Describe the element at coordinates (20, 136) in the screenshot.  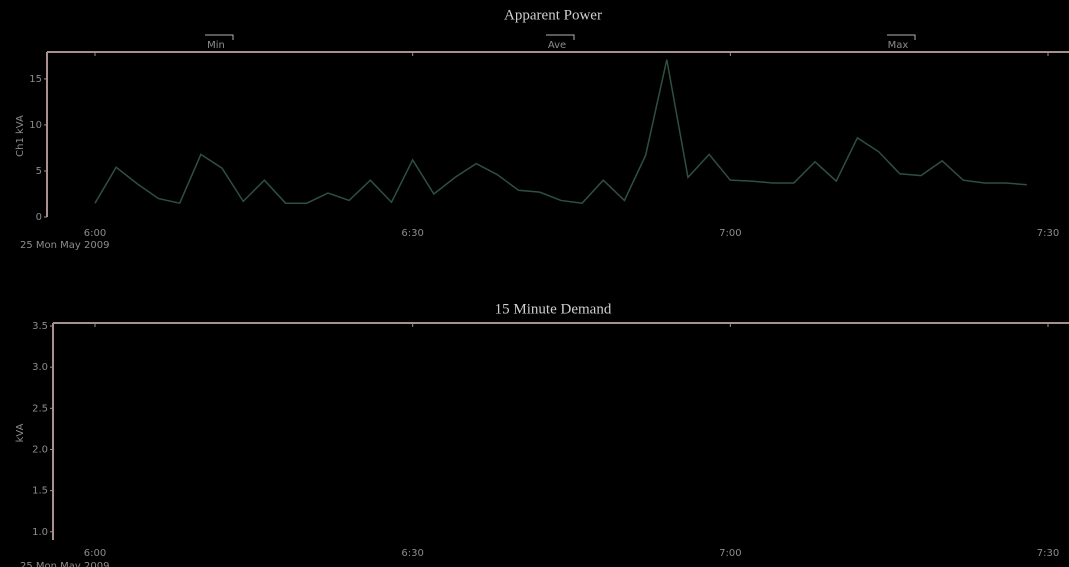
I see `y-axis-label: Ch1 kVA` at that location.